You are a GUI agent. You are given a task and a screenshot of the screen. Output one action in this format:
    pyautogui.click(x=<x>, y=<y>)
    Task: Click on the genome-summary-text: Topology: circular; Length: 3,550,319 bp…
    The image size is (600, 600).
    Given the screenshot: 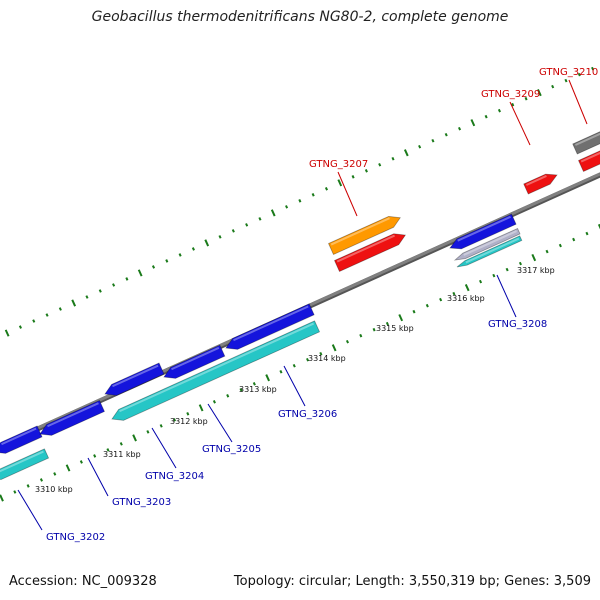 What is the action you would take?
    pyautogui.click(x=412, y=581)
    